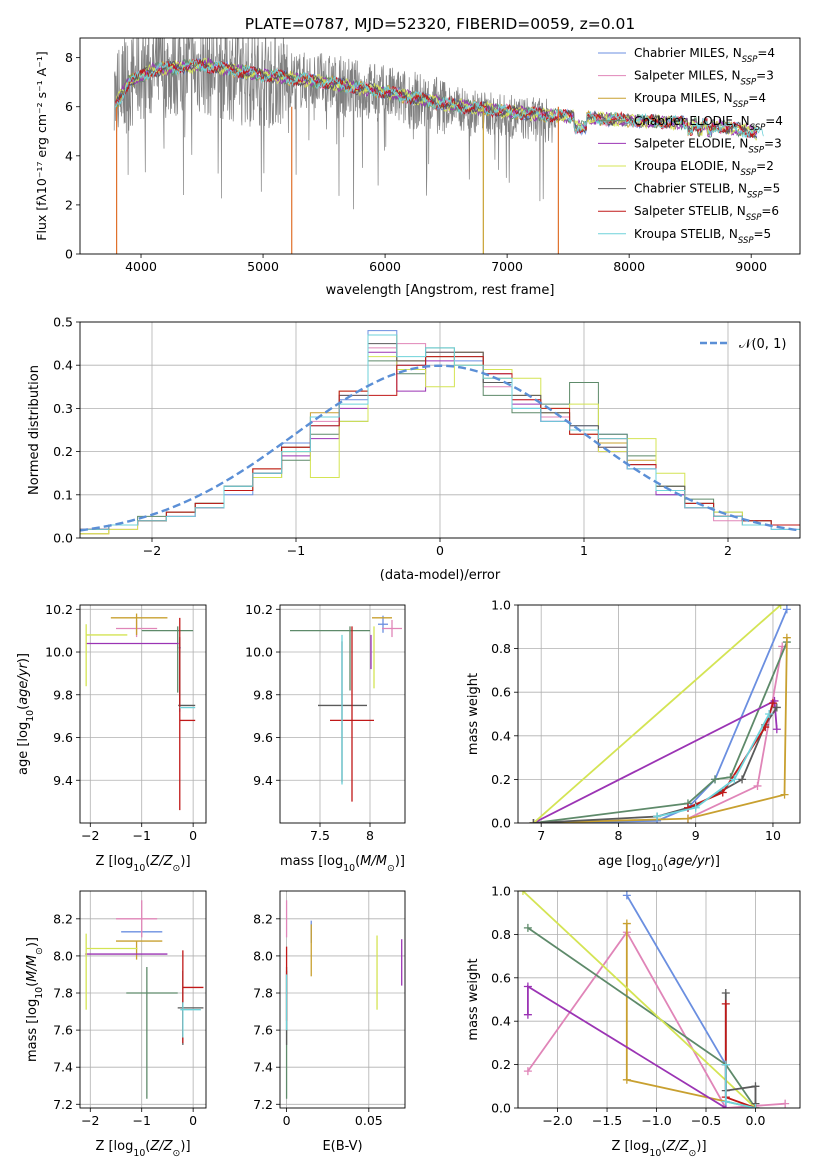 The width and height of the screenshot is (819, 1170). What do you see at coordinates (63, 993) in the screenshot?
I see `y-tick-label: 7.8` at bounding box center [63, 993].